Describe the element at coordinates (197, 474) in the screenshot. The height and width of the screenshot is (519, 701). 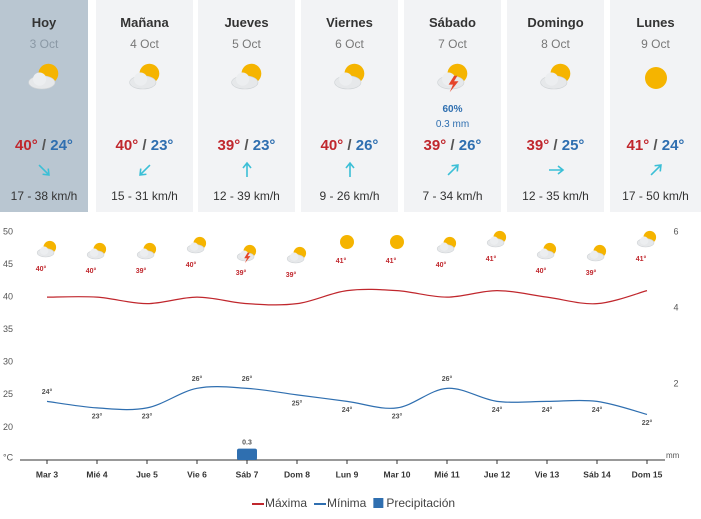
I see `x-tick-label: Vie 6` at that location.